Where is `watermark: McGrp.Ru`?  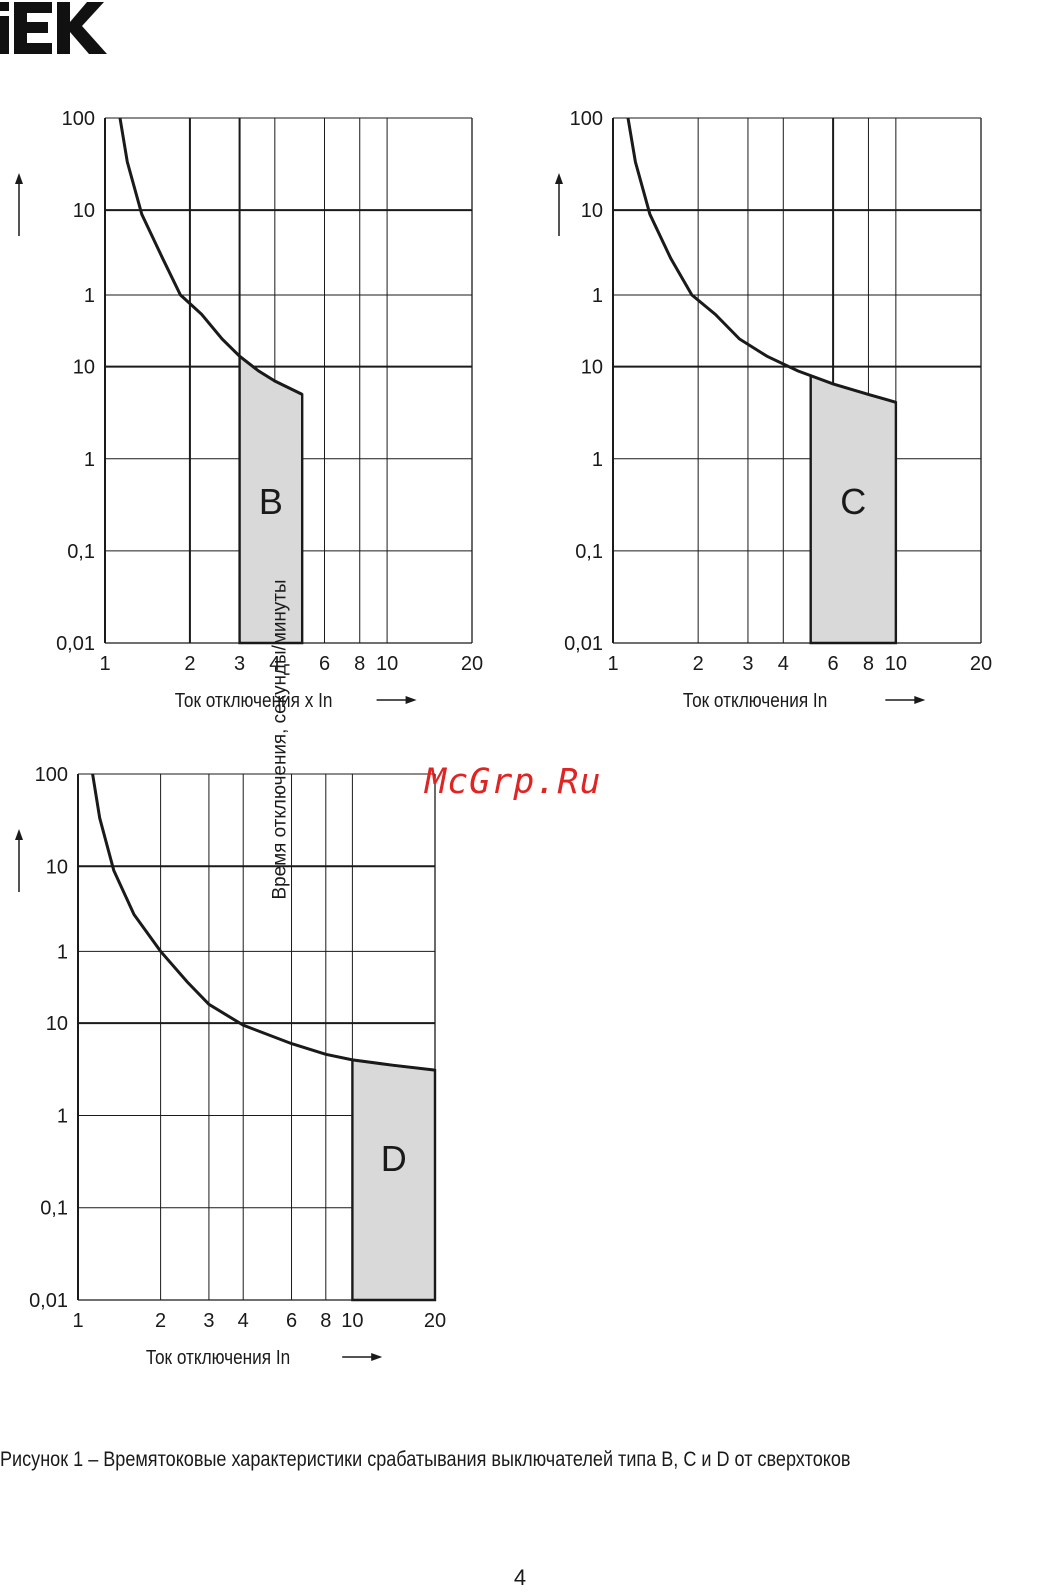
watermark: McGrp.Ru is located at coordinates (513, 782).